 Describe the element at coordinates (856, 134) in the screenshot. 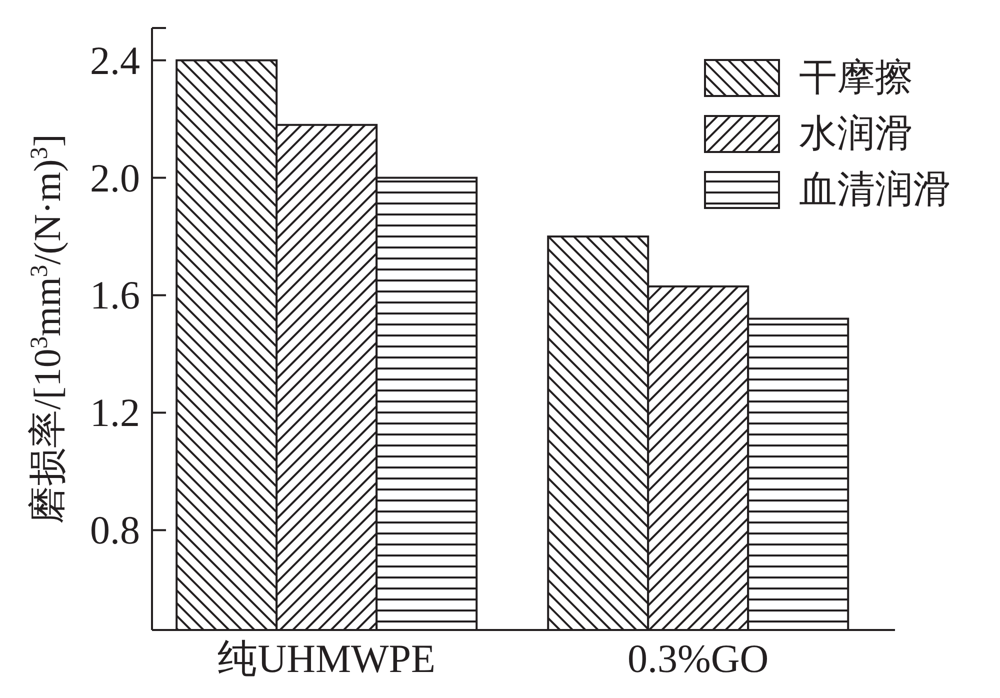

I see `legend-label: 水润滑` at that location.